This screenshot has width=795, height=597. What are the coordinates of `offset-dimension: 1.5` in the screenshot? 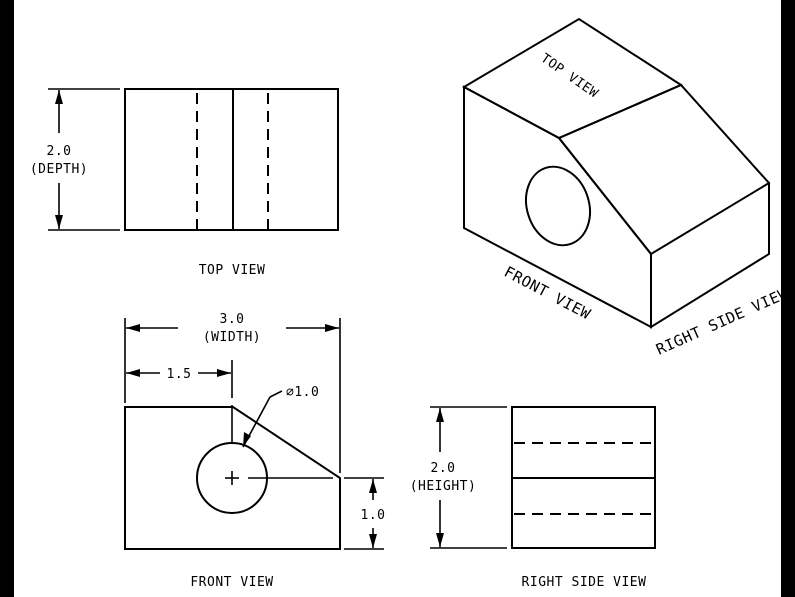 It's located at (179, 379).